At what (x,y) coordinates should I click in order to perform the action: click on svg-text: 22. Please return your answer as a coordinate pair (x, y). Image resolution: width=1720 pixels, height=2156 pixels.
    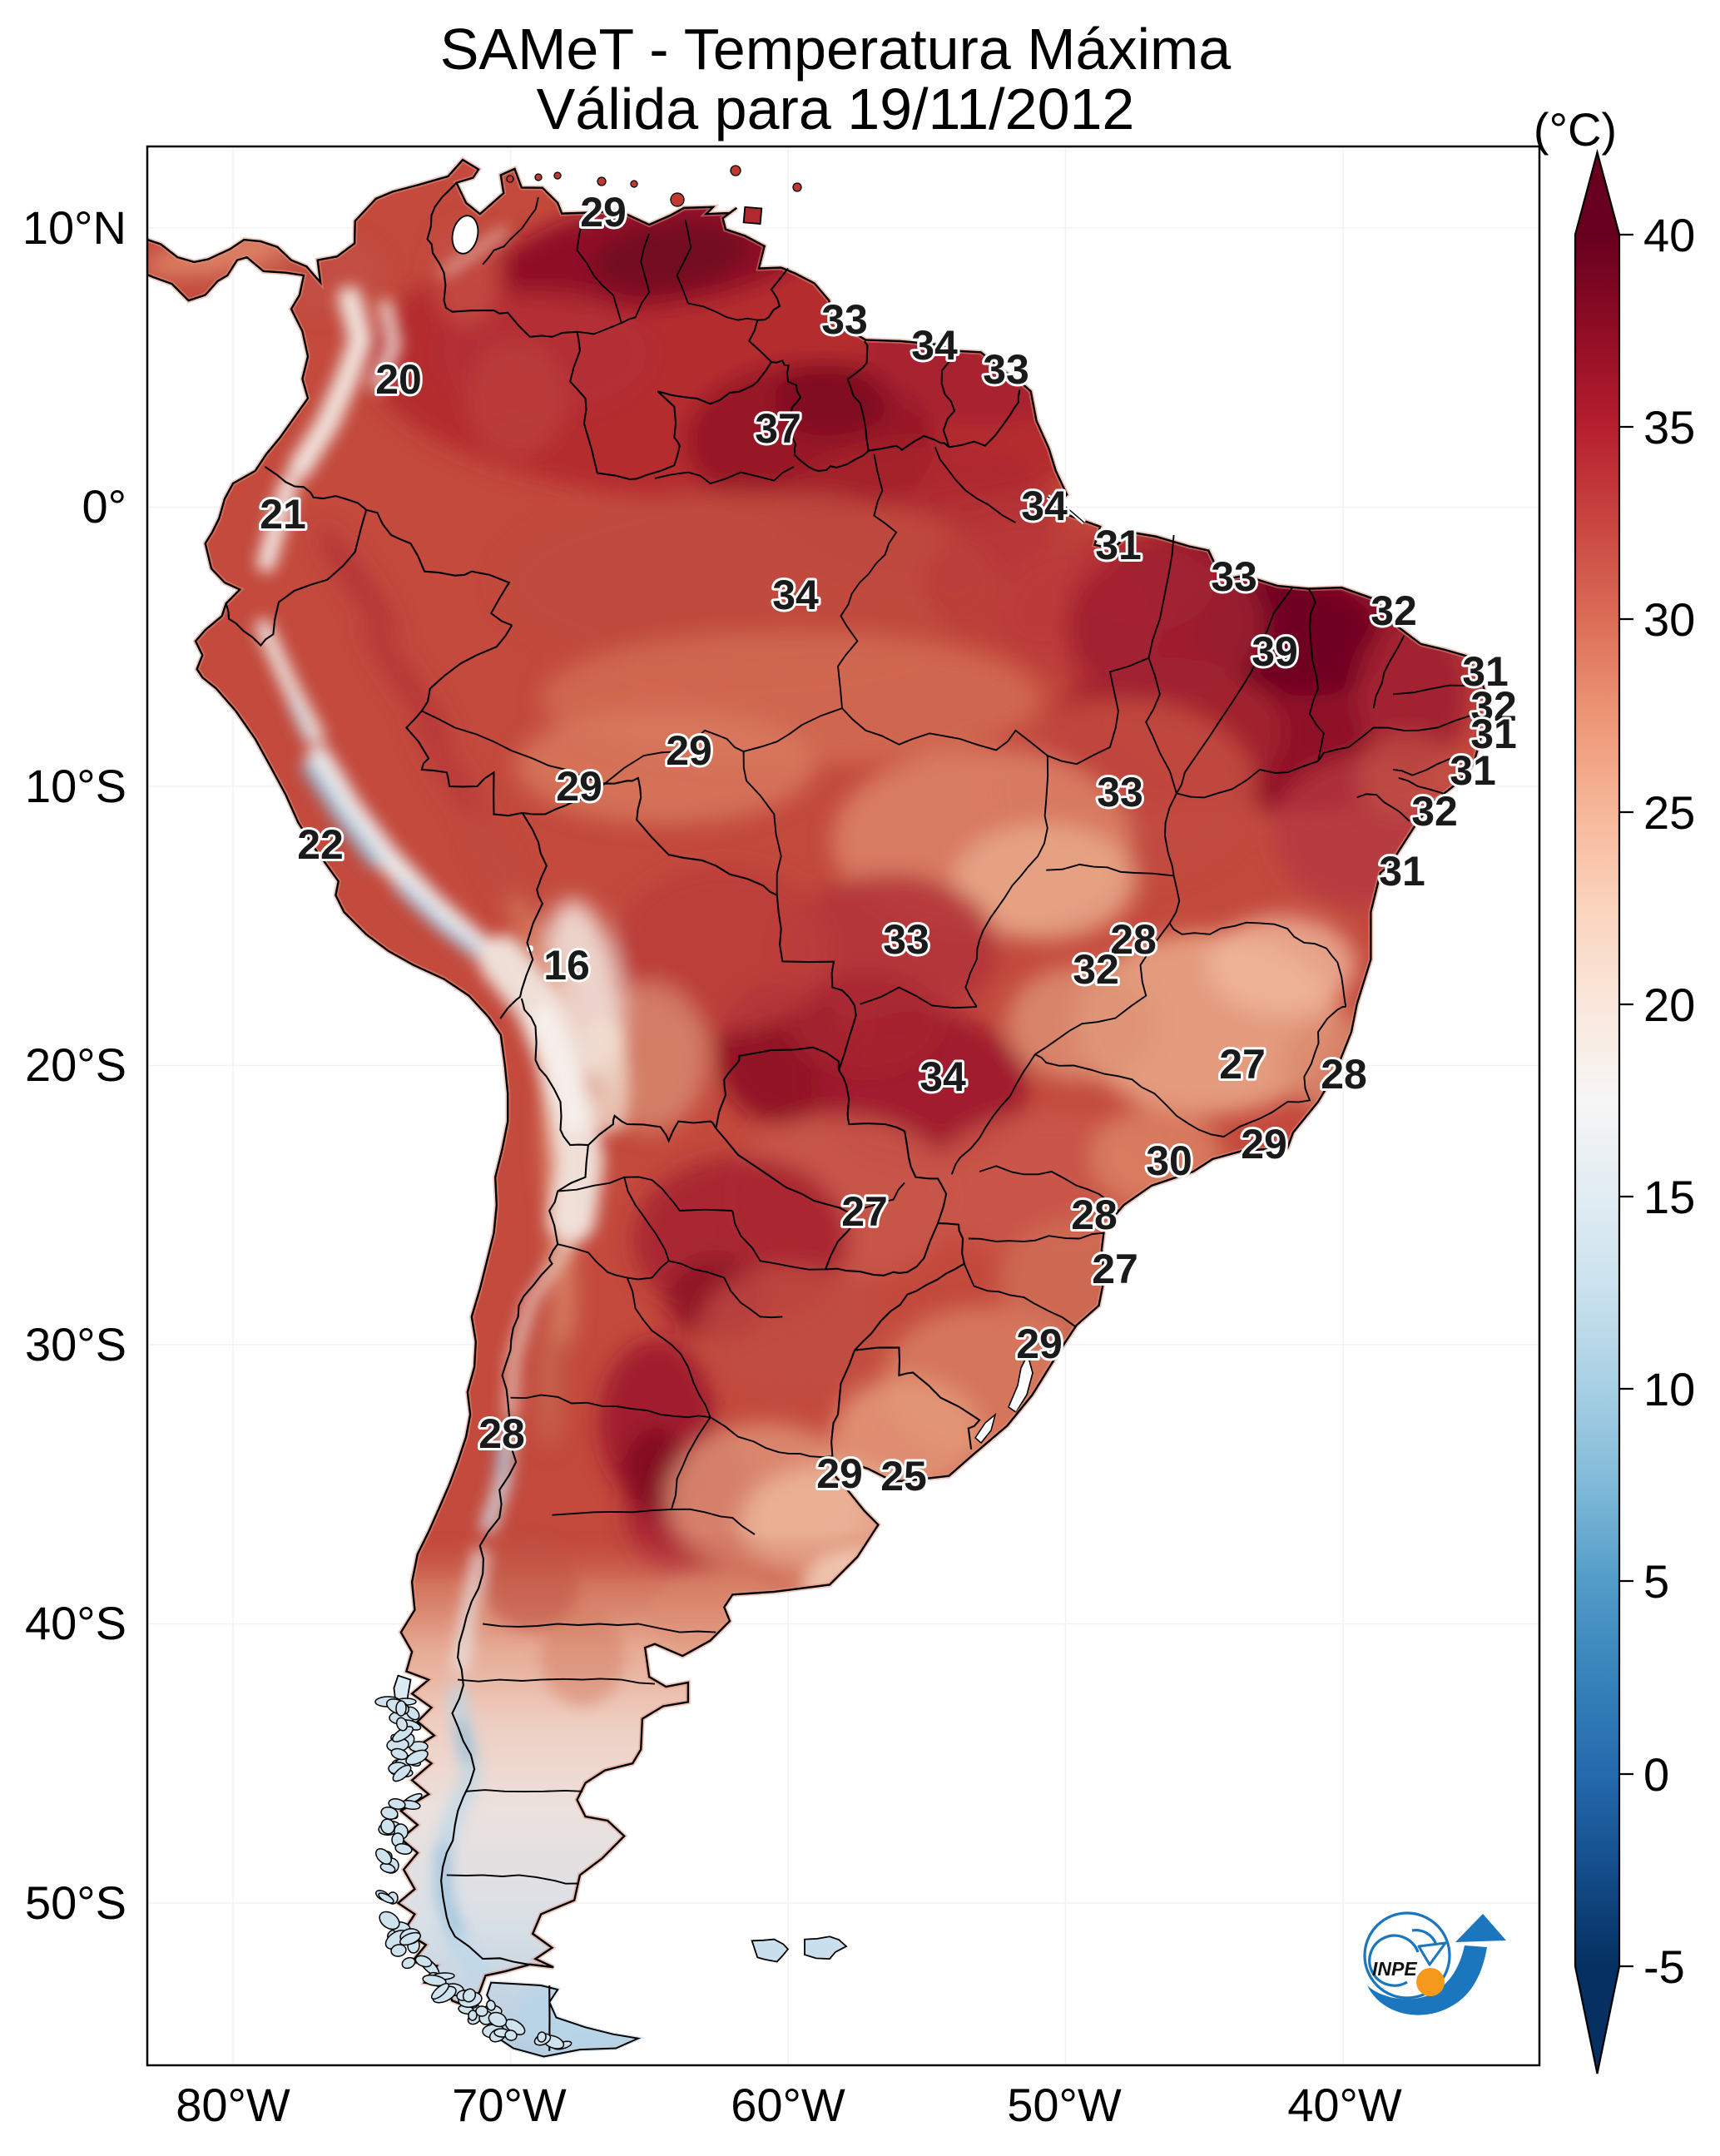
    Looking at the image, I should click on (320, 844).